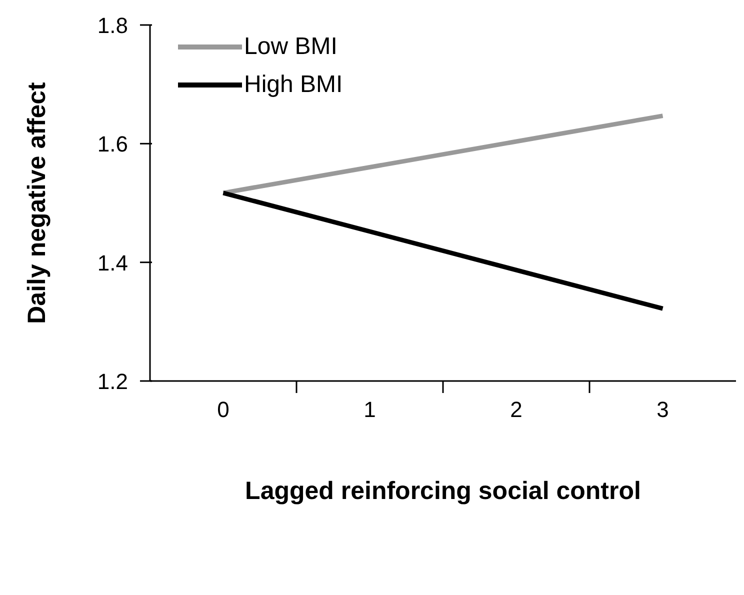 The height and width of the screenshot is (595, 744). I want to click on x-tick-label: 1, so click(370, 409).